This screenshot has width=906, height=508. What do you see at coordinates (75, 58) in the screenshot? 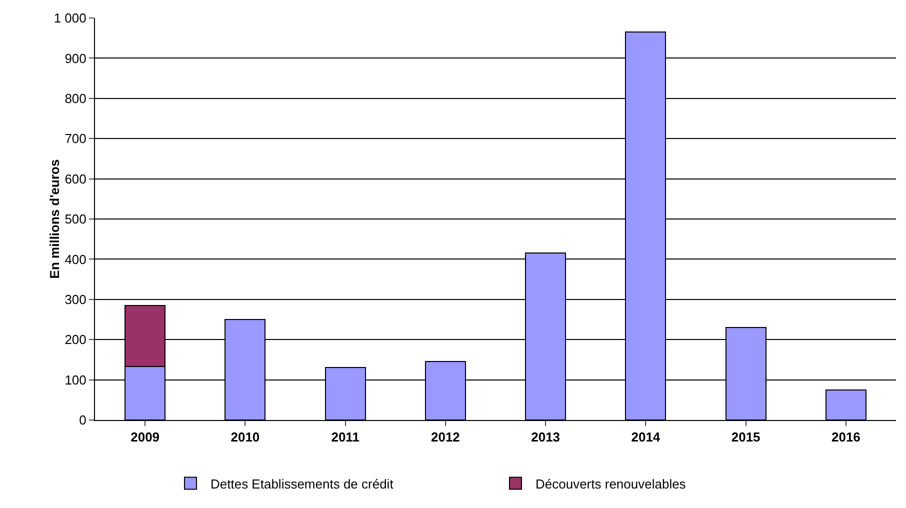
I see `y-tick-label: 900` at bounding box center [75, 58].